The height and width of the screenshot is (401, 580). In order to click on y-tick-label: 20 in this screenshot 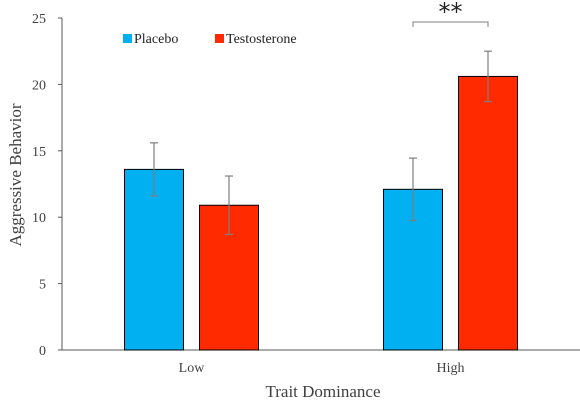, I will do `click(39, 85)`.